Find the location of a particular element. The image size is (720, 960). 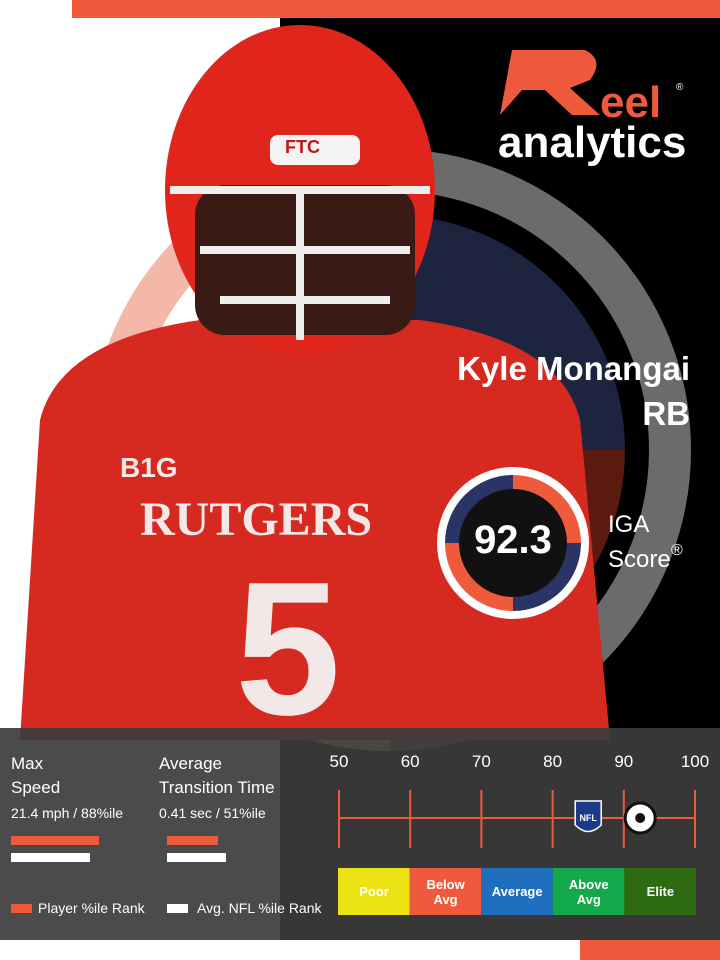

logo-word: analytics is located at coordinates (592, 142).